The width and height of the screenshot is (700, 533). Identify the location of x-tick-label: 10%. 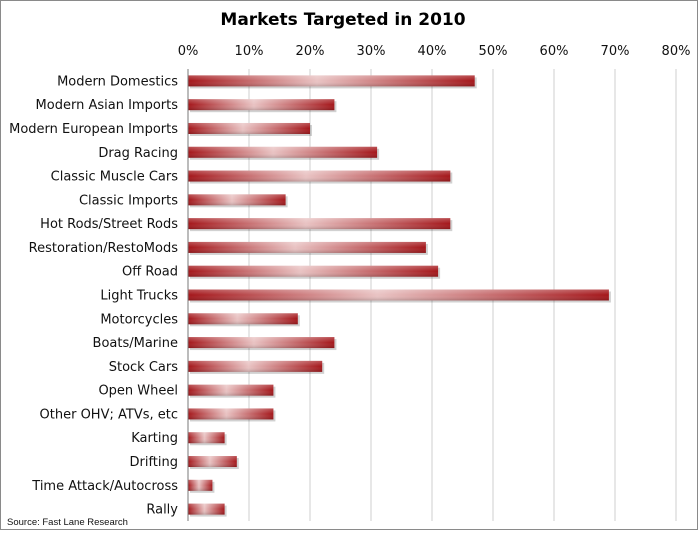
(249, 51).